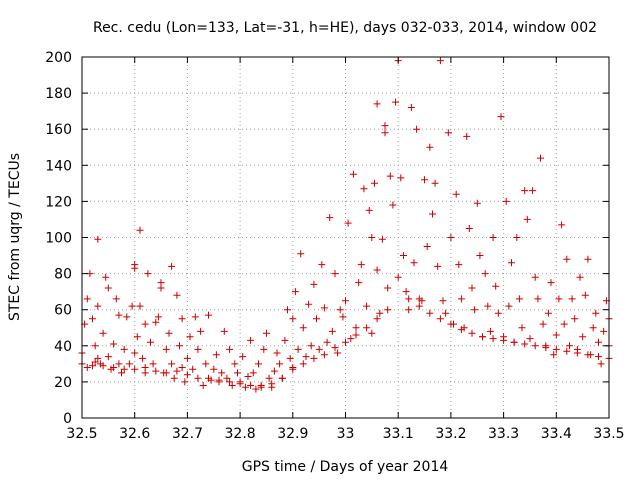 The image size is (640, 480). Describe the element at coordinates (67, 419) in the screenshot. I see `y-tick-label: 0` at that location.